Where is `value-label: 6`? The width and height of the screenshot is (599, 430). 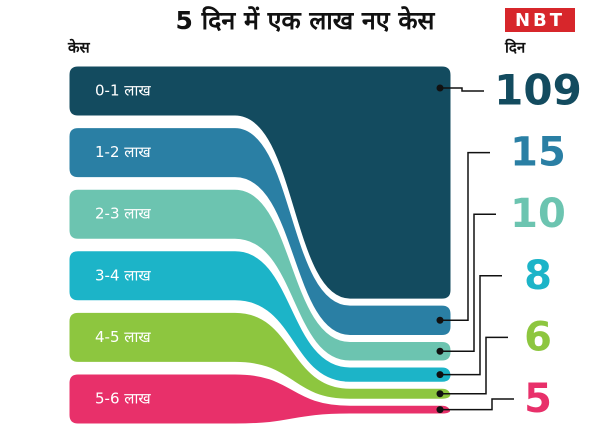
value-label: 6 is located at coordinates (538, 337).